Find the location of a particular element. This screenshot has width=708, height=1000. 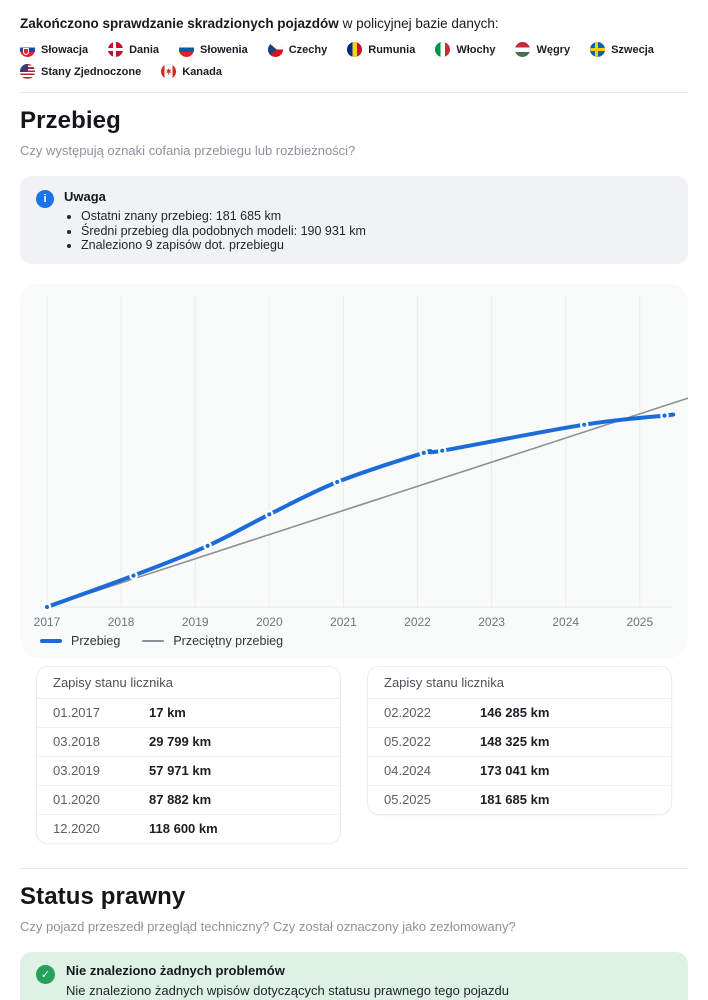

country-flag-item: Rumunia is located at coordinates (381, 49).